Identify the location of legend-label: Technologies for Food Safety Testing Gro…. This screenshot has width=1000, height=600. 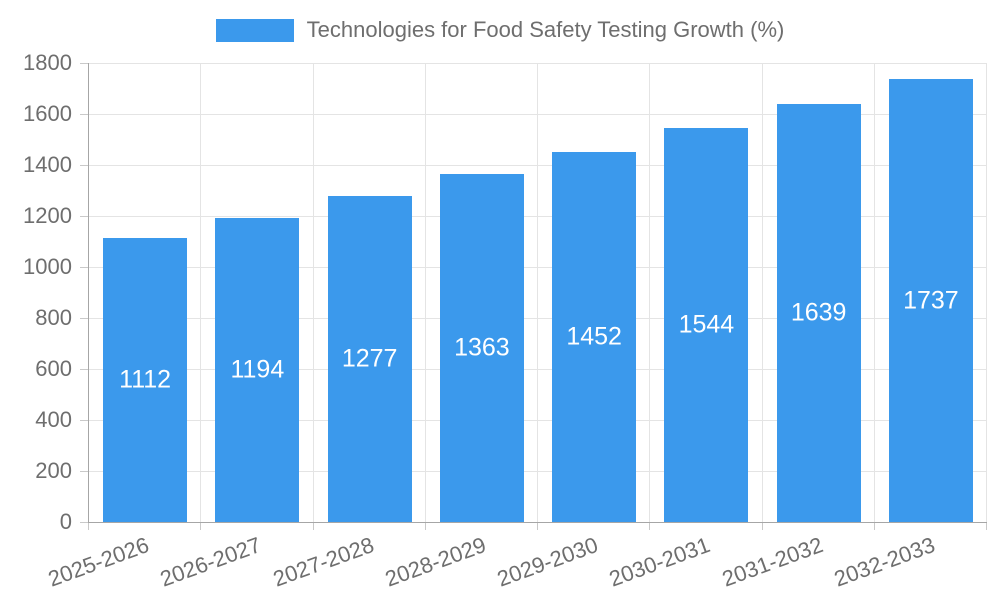
(545, 29).